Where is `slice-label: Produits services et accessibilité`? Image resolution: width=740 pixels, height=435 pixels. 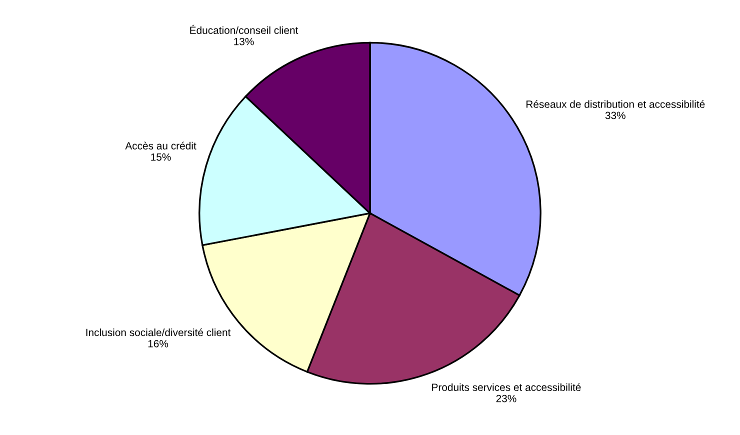 slice-label: Produits services et accessibilité is located at coordinates (506, 387).